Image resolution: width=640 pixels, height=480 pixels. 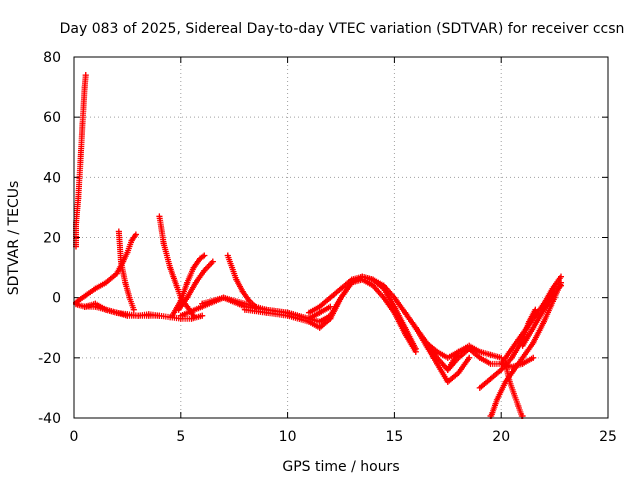 I want to click on y-tick-label: -40, so click(x=49, y=419).